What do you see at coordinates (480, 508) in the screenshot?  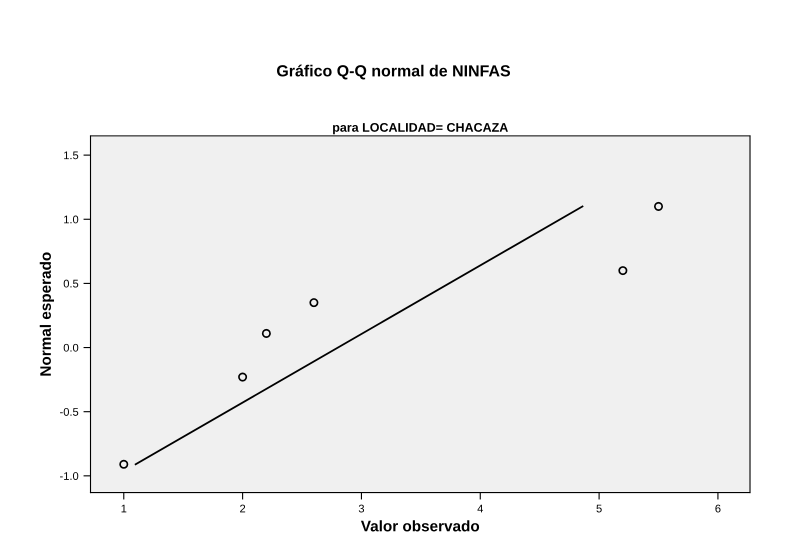 I see `x-tick-label: 4` at bounding box center [480, 508].